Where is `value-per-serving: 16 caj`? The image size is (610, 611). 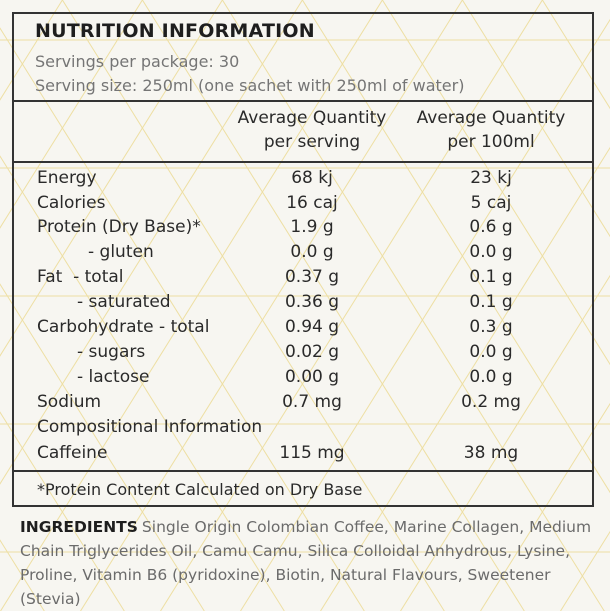 value-per-serving: 16 caj is located at coordinates (312, 203).